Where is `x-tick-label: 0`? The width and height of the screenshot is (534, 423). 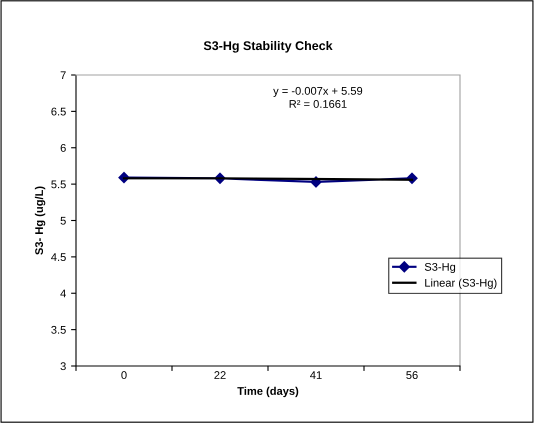 x-tick-label: 0 is located at coordinates (124, 375).